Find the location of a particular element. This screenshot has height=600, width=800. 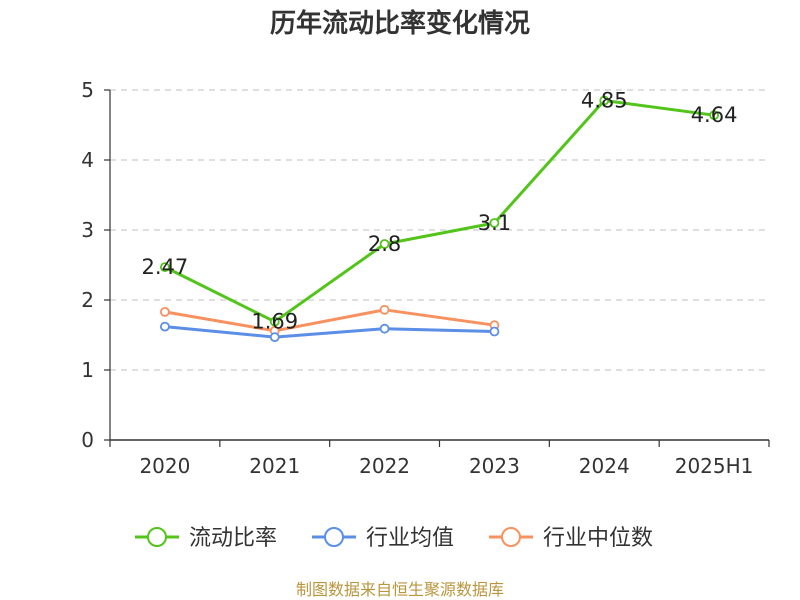

x-tick-label: 2022 is located at coordinates (384, 466).